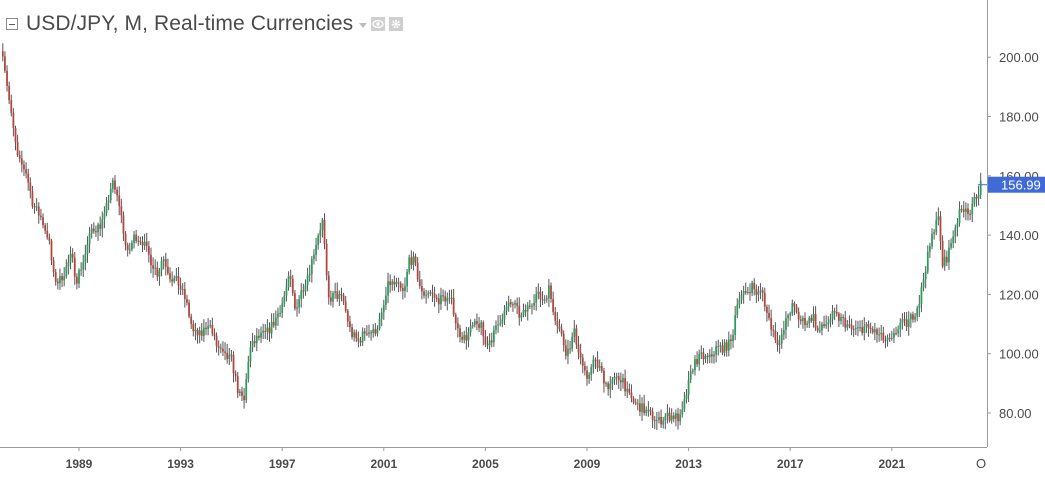 This screenshot has height=477, width=1045. What do you see at coordinates (587, 464) in the screenshot?
I see `time-tick-label: 2009` at bounding box center [587, 464].